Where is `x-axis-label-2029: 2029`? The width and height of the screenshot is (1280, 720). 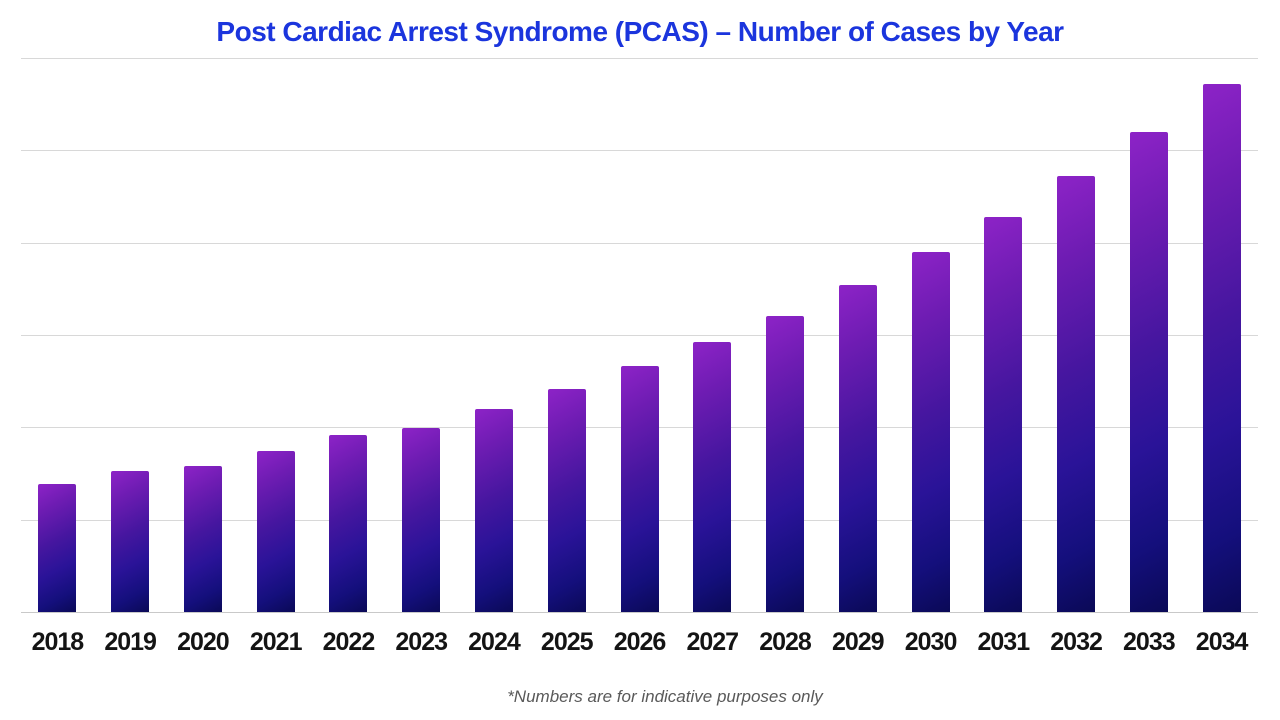
x-axis-label-2029: 2029 is located at coordinates (858, 642).